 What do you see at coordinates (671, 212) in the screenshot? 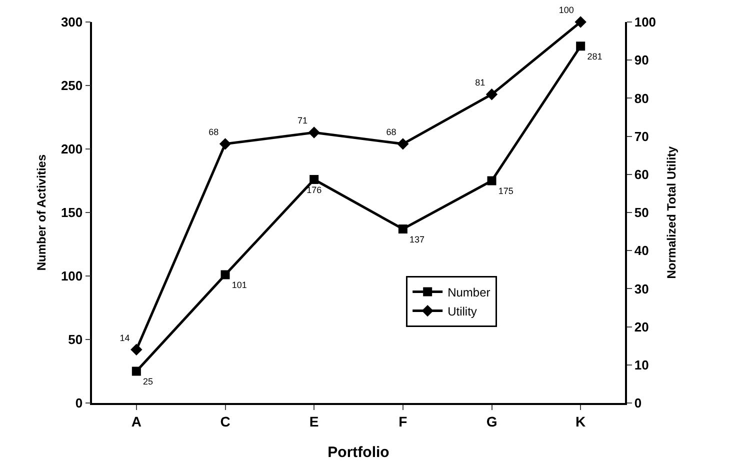
I see `y2-axis-title: Normalized Total Utility` at bounding box center [671, 212].